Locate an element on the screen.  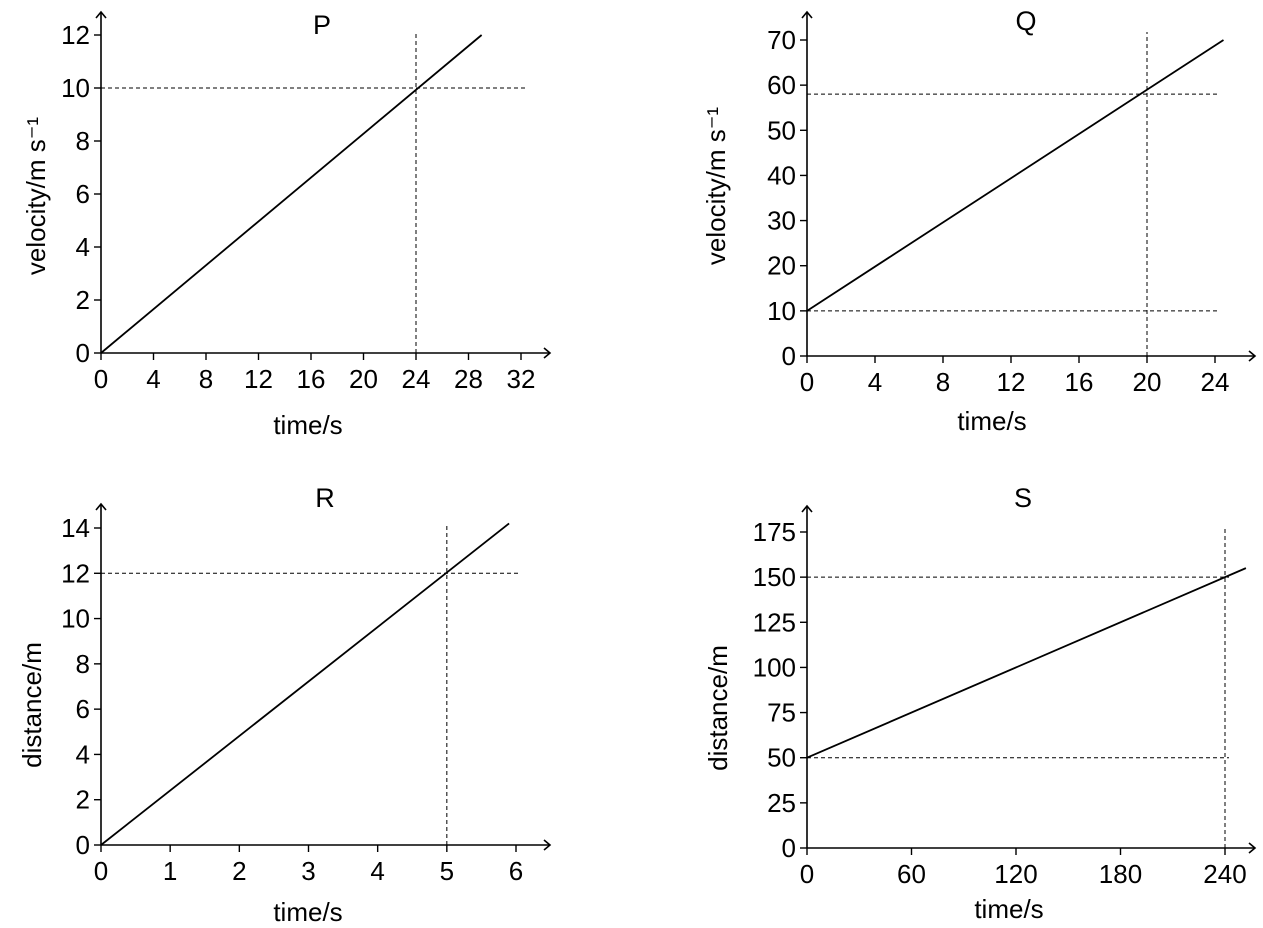
y-tick-label: 14 is located at coordinates (75, 528).